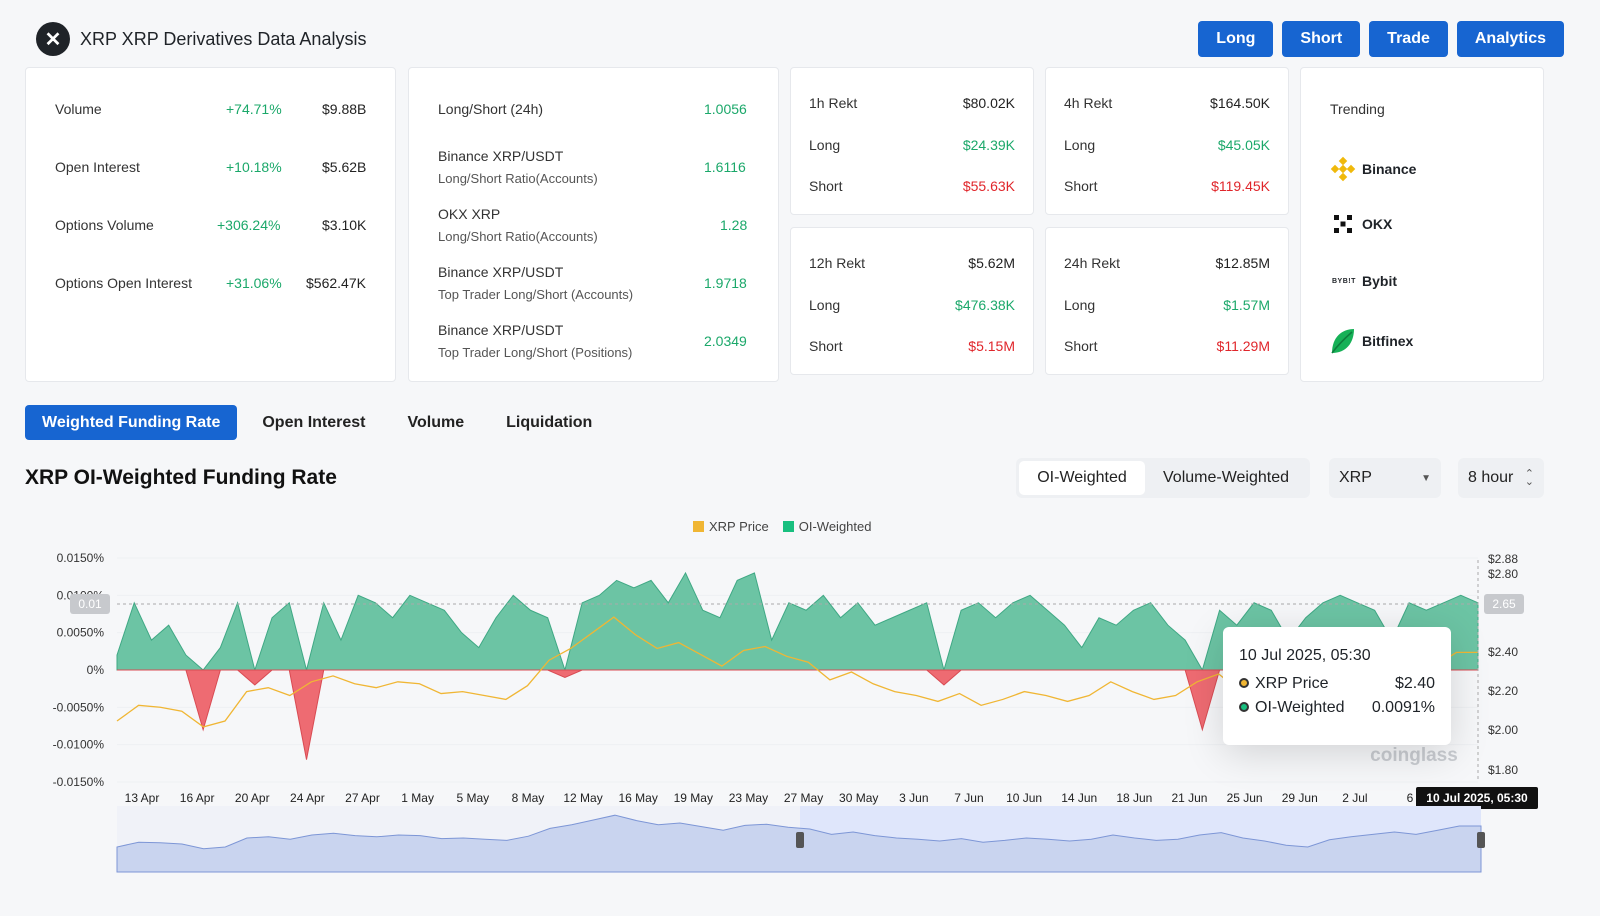  I want to click on page-title: XRP XRP Derivatives Data Analysis, so click(223, 38).